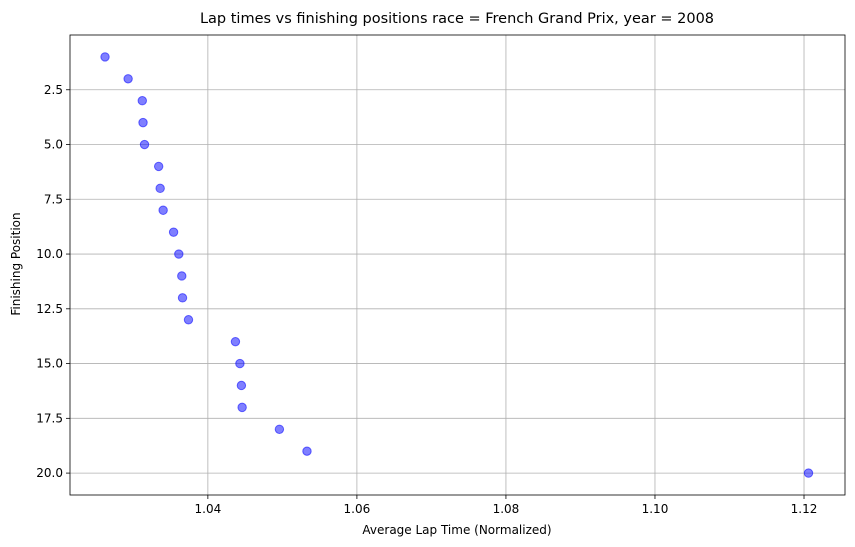  I want to click on y-tick-label: 10.0, so click(49, 254).